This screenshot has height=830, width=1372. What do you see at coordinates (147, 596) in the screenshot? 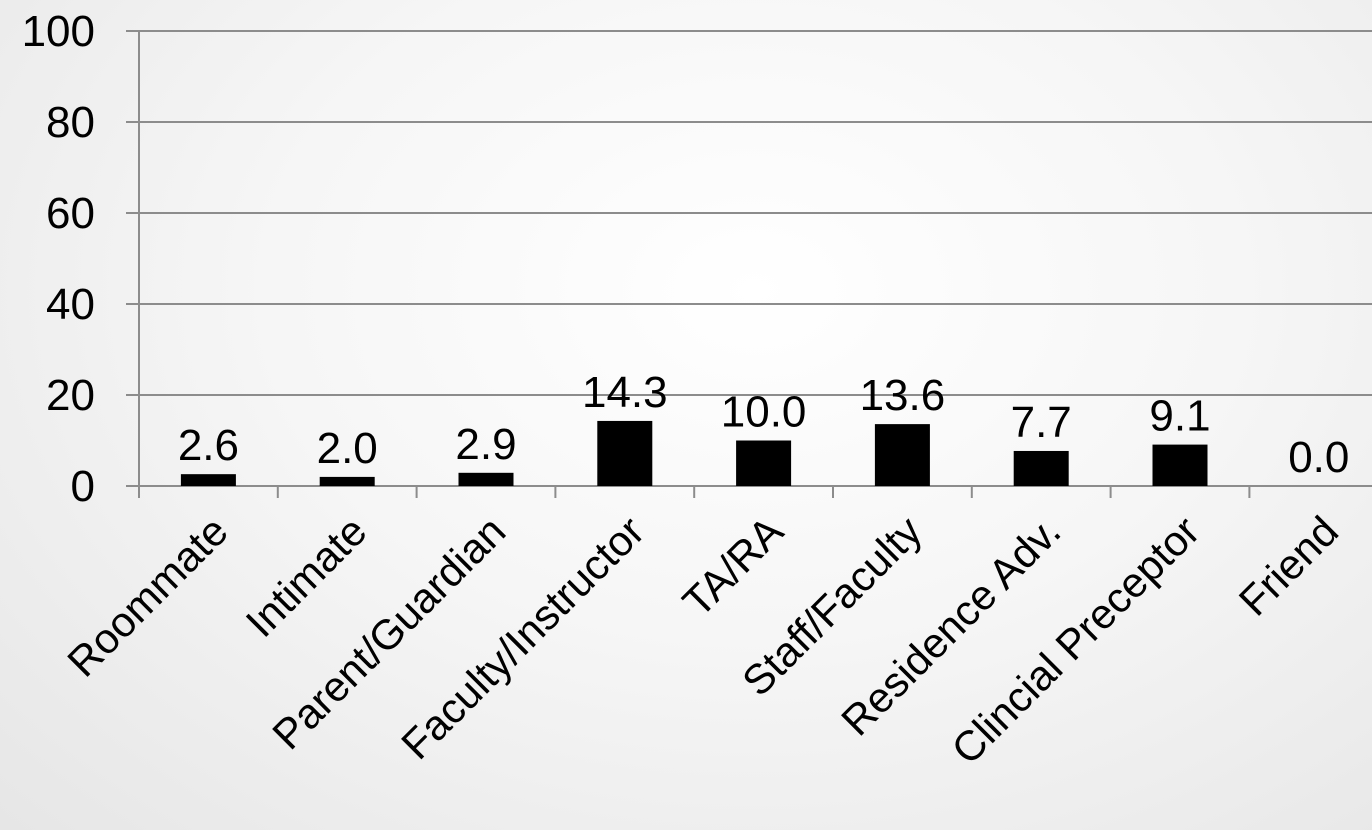
I see `category-label: Roommate` at bounding box center [147, 596].